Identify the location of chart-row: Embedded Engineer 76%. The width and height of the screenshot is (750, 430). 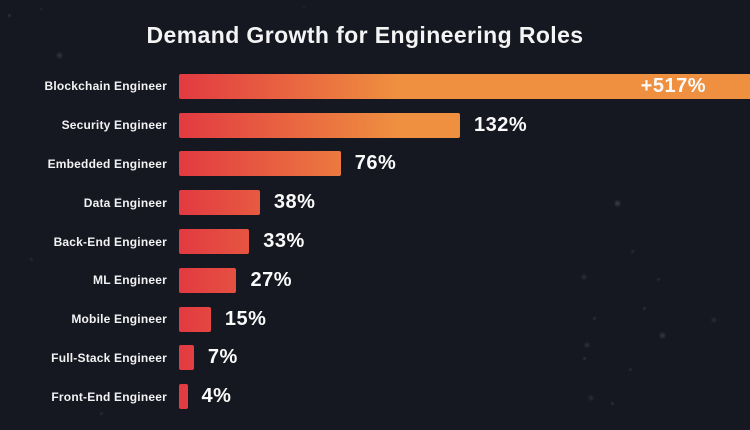
(375, 164).